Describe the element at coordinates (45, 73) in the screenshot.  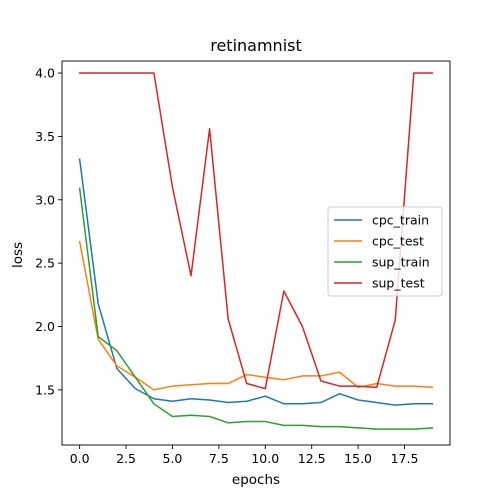
I see `y-tick-label: 4.0` at that location.